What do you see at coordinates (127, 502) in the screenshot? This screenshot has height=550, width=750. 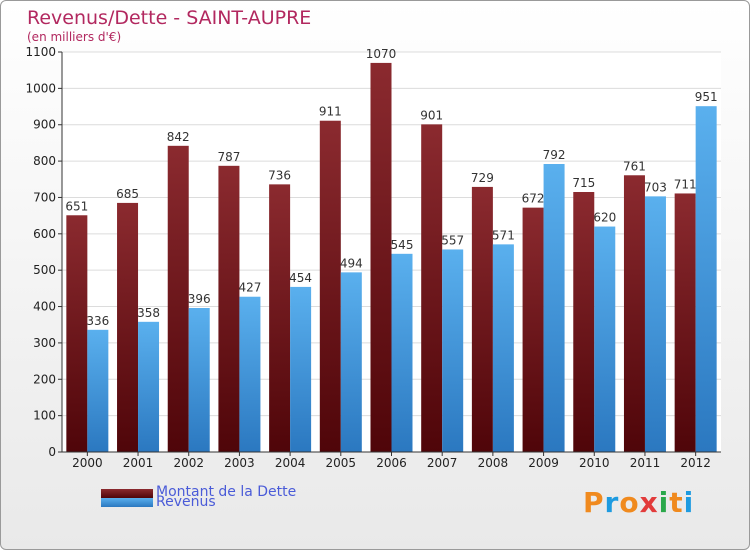 I see `legend-swatch-revenus` at bounding box center [127, 502].